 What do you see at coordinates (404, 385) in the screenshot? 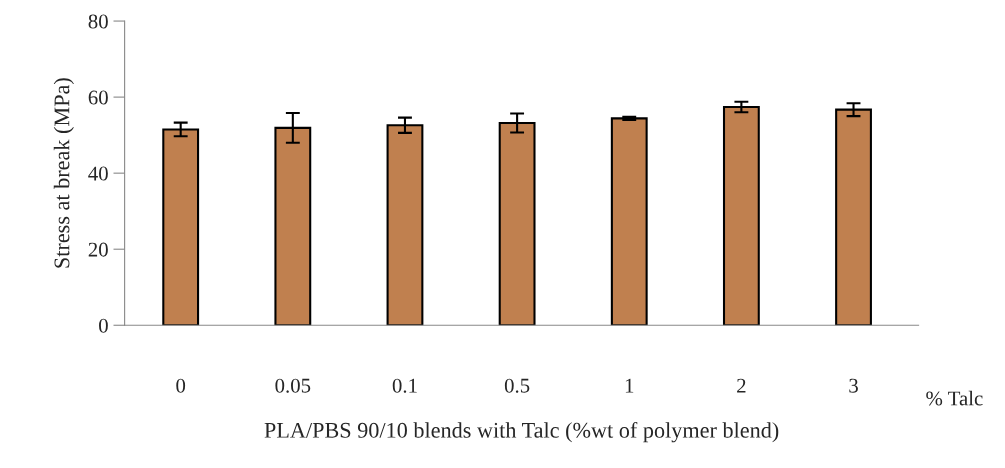
I see `x-tick-label: 0.1` at bounding box center [404, 385].